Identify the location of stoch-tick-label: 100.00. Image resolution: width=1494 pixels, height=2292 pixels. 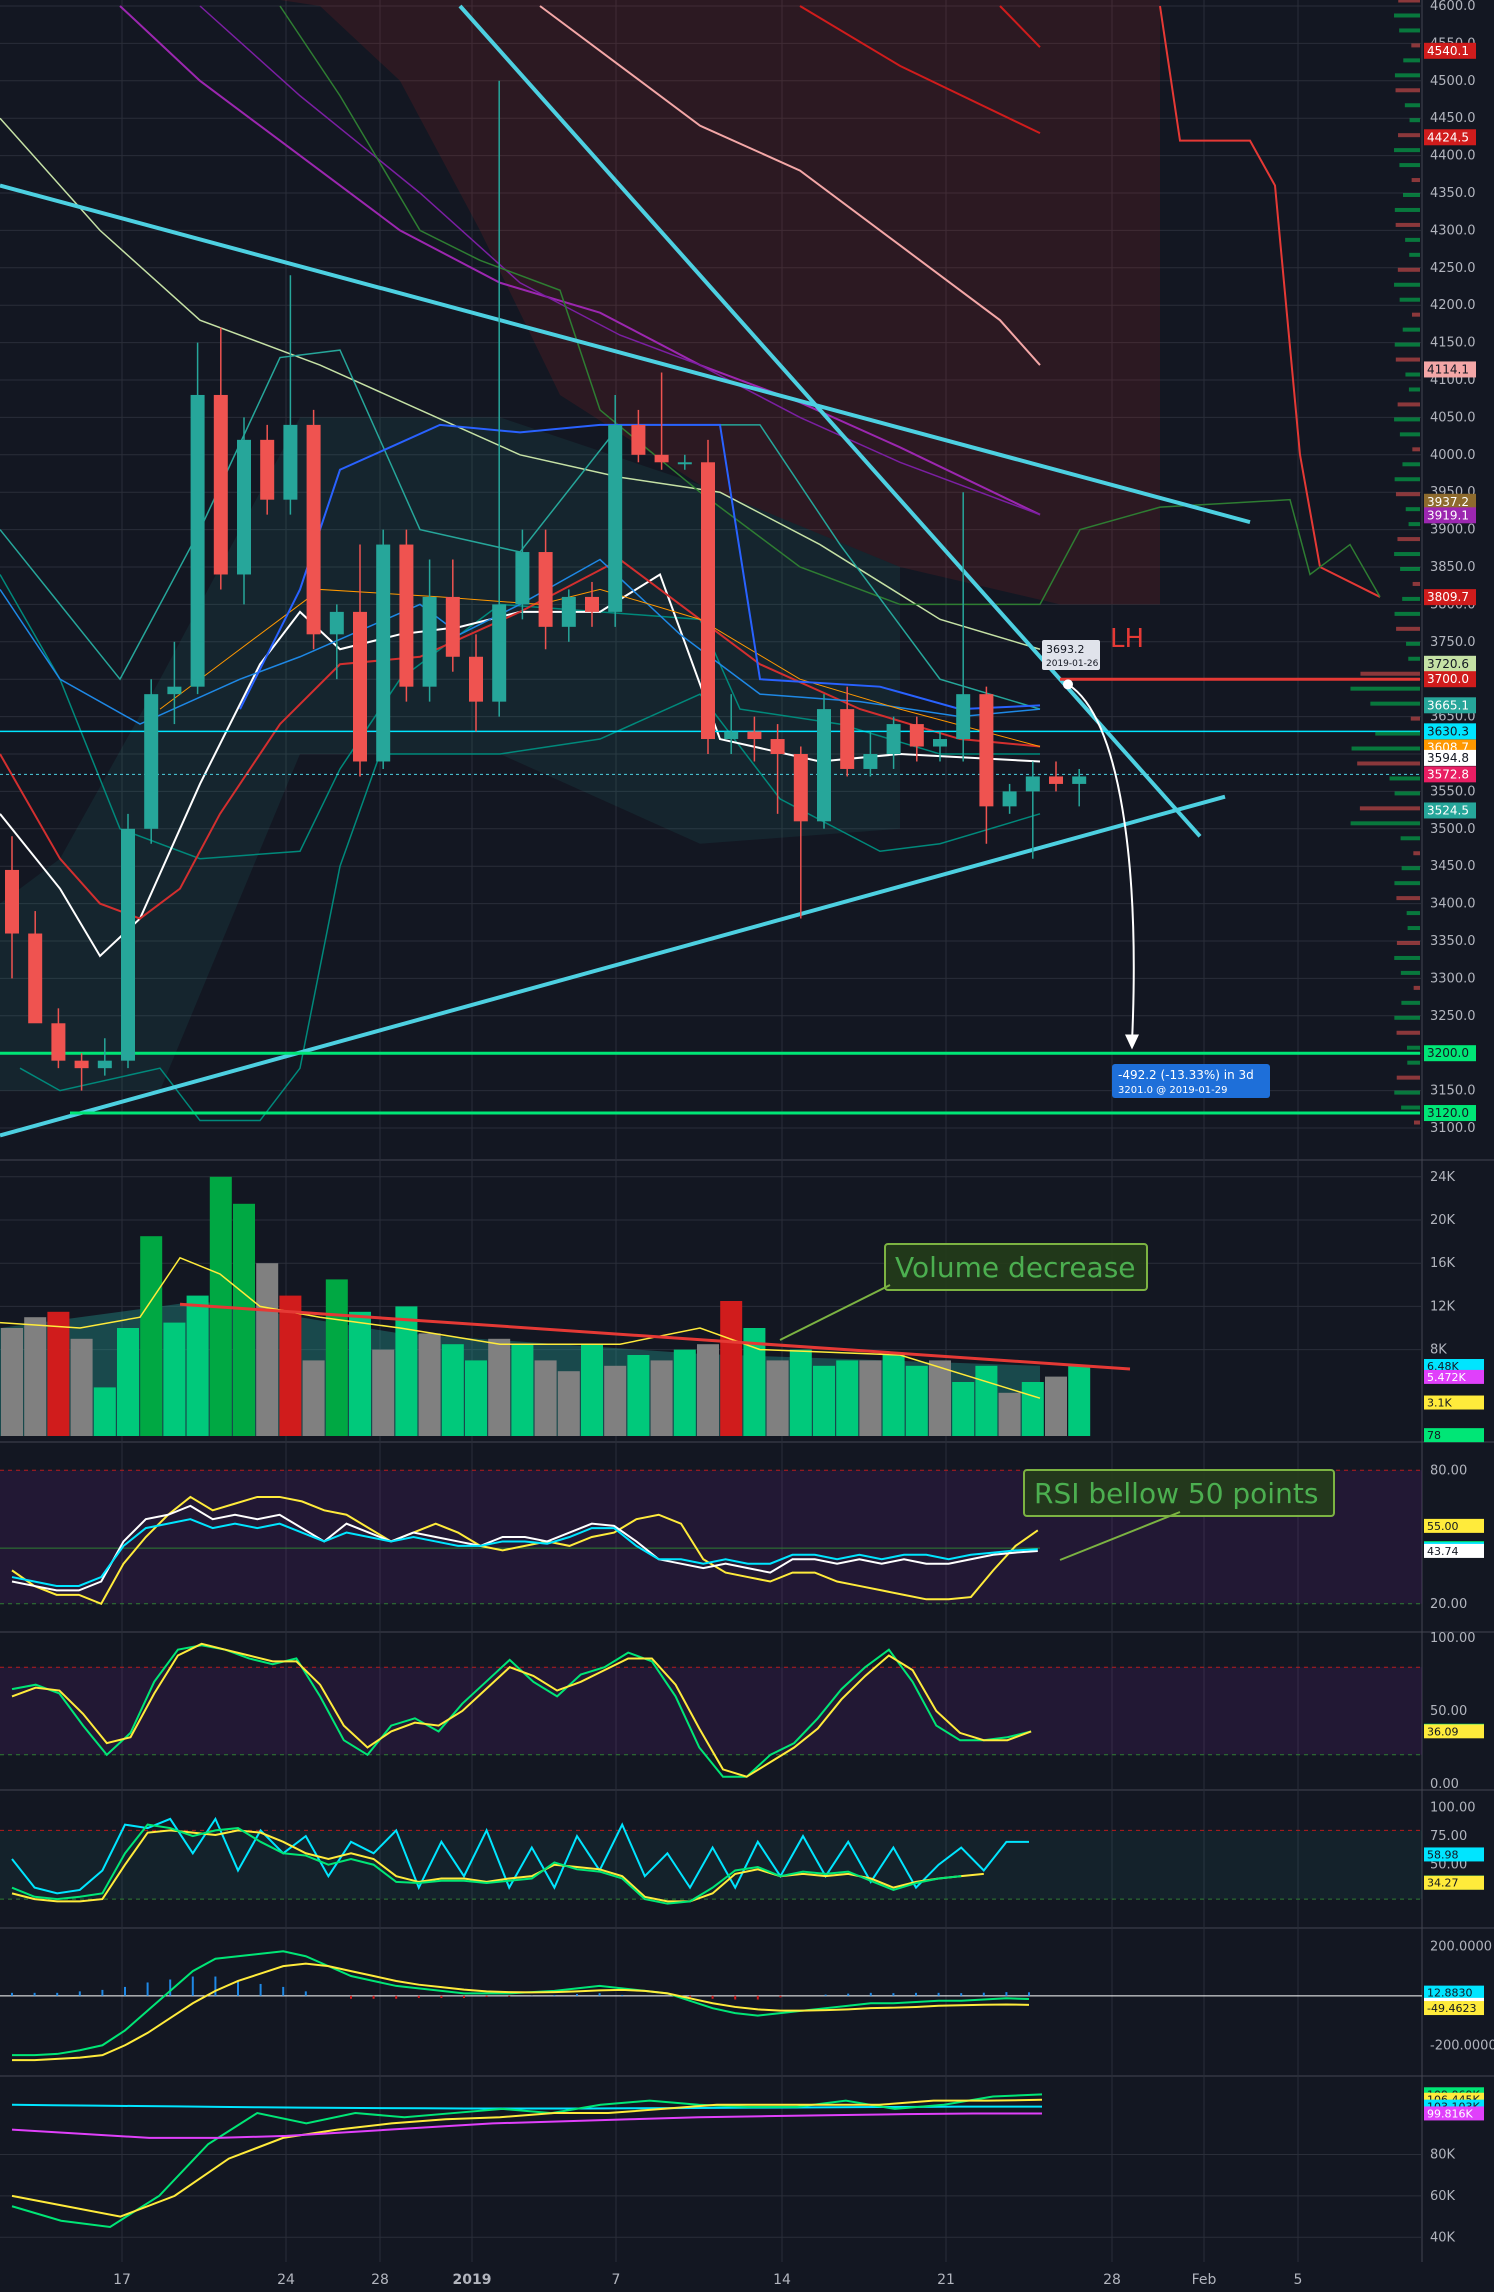
(1453, 1638).